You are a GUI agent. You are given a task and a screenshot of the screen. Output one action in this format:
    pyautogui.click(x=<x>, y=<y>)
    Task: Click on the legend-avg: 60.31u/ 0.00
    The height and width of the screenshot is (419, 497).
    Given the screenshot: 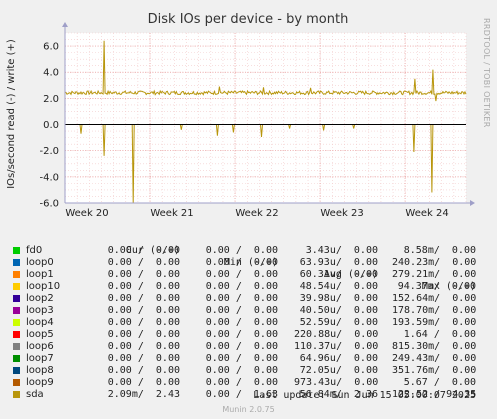 What is the action you would take?
    pyautogui.click(x=338, y=274)
    